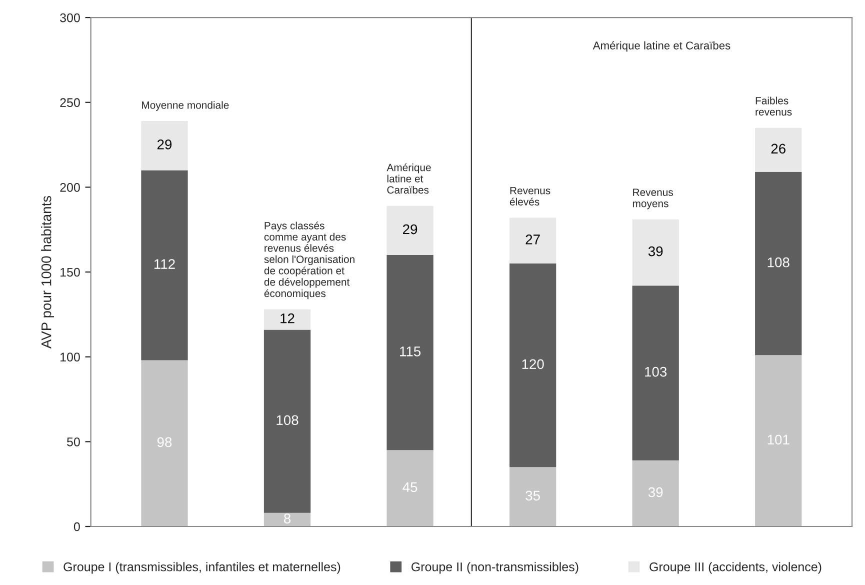  Describe the element at coordinates (70, 103) in the screenshot. I see `y-tick-label: 250` at that location.